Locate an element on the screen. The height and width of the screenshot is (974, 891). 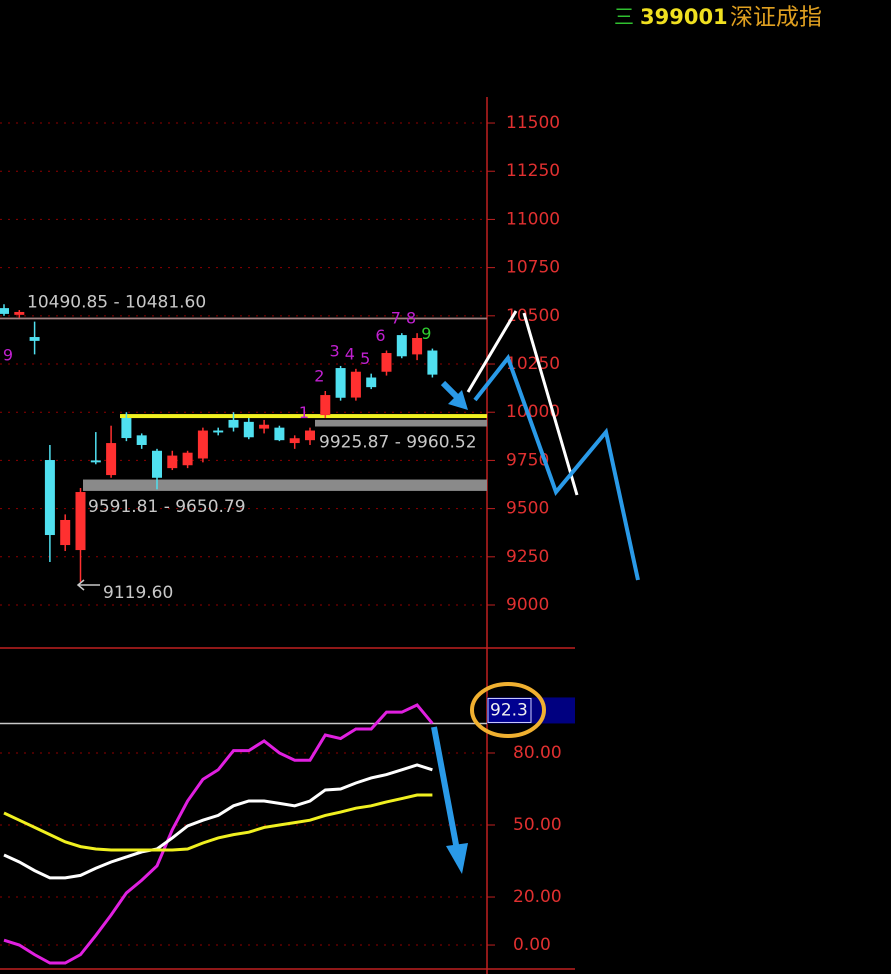
y-tick-label: 9500 is located at coordinates (527, 509).